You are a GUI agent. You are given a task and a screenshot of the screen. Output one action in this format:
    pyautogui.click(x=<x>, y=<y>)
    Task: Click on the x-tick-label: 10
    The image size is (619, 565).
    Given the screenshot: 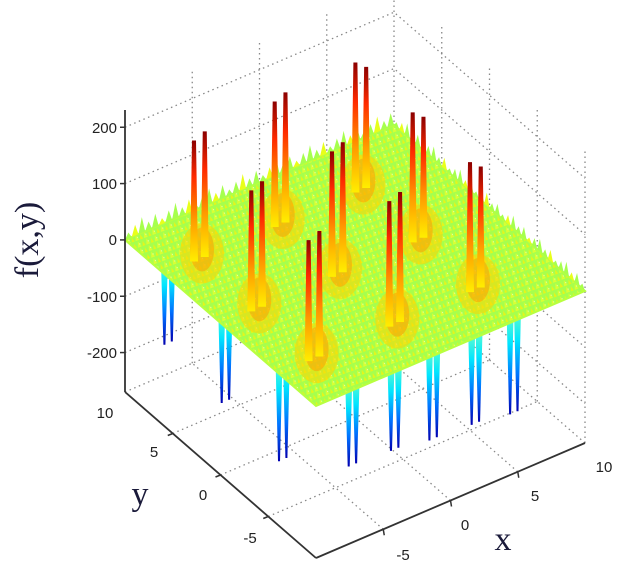 What is the action you would take?
    pyautogui.click(x=604, y=467)
    